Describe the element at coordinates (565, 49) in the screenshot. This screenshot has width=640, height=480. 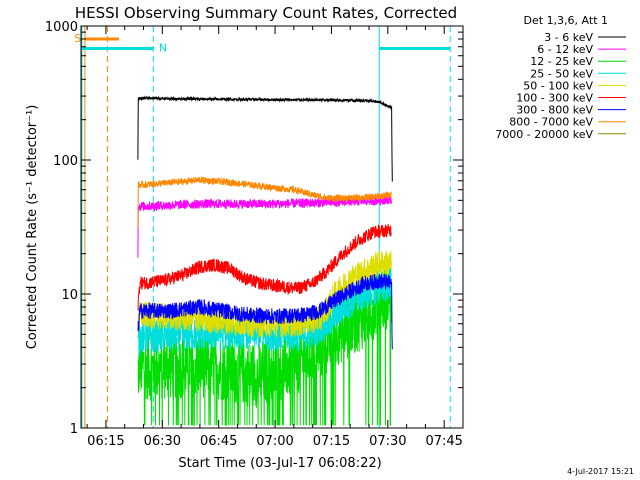
I see `legend-label-6-12-kev: 6 - 12 keV` at that location.